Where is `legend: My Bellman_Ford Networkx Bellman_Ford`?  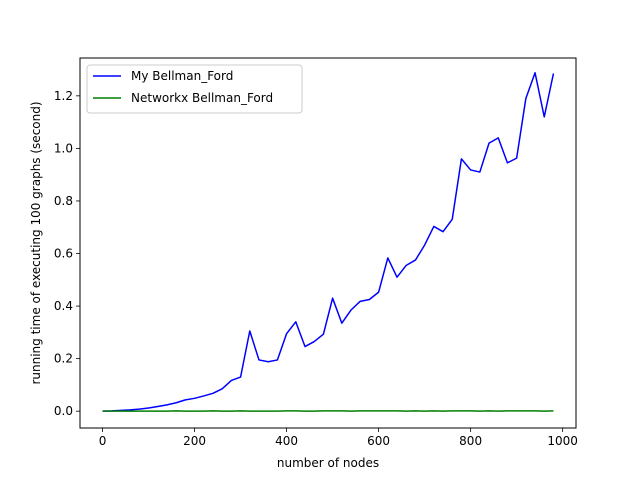 legend: My Bellman_Ford Networkx Bellman_Ford is located at coordinates (194, 89).